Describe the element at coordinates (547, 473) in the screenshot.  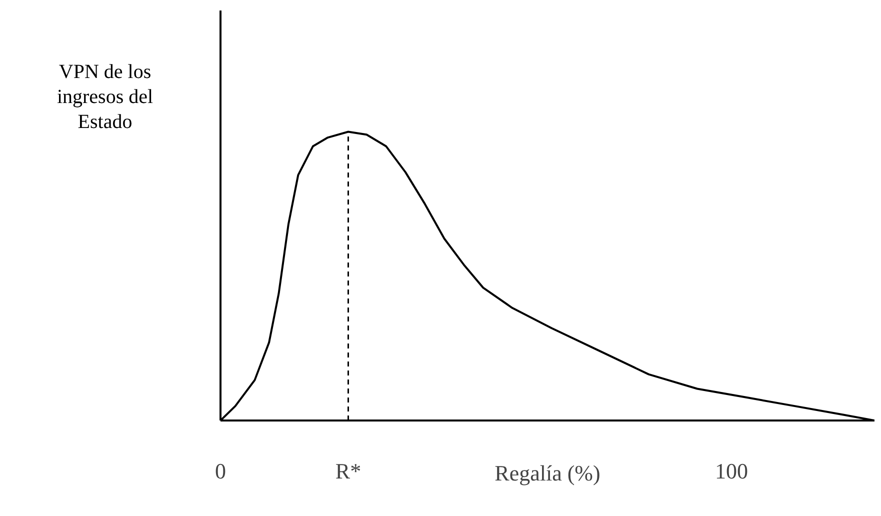
I see `x-axis-title: Regalía (%)` at that location.